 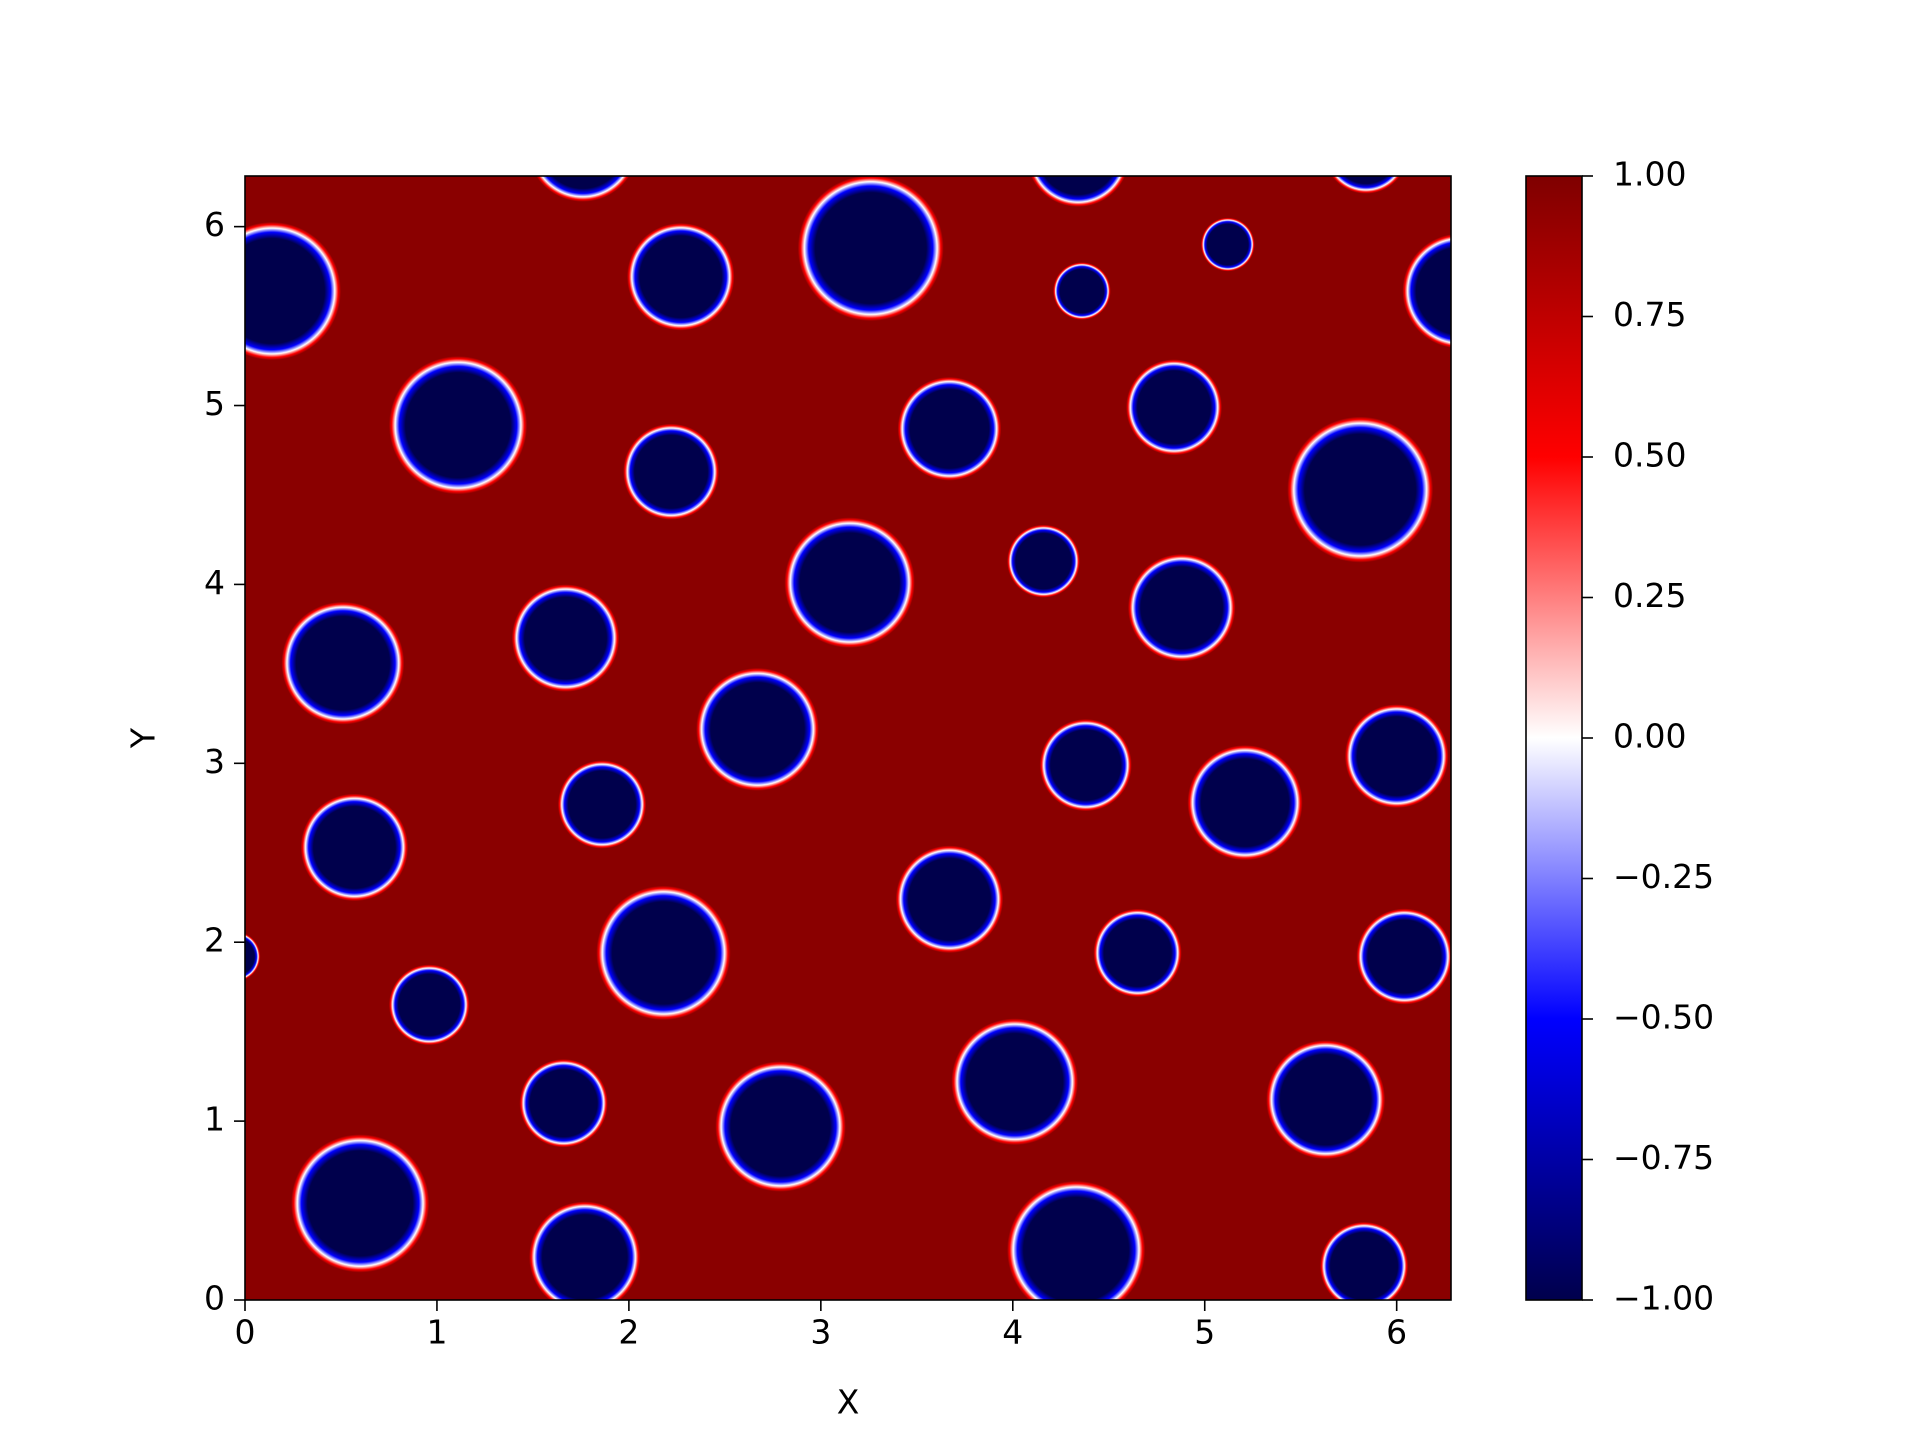 What do you see at coordinates (214, 224) in the screenshot?
I see `y-tick-label: 6` at bounding box center [214, 224].